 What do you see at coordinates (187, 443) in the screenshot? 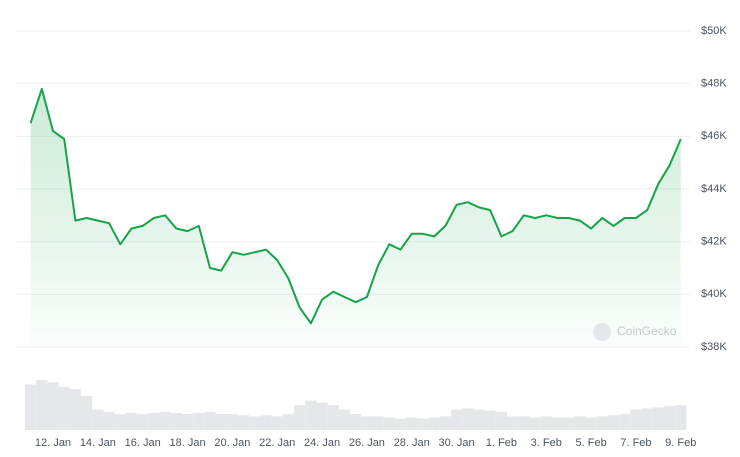
I see `x-tick-label: 18. Jan` at bounding box center [187, 443].